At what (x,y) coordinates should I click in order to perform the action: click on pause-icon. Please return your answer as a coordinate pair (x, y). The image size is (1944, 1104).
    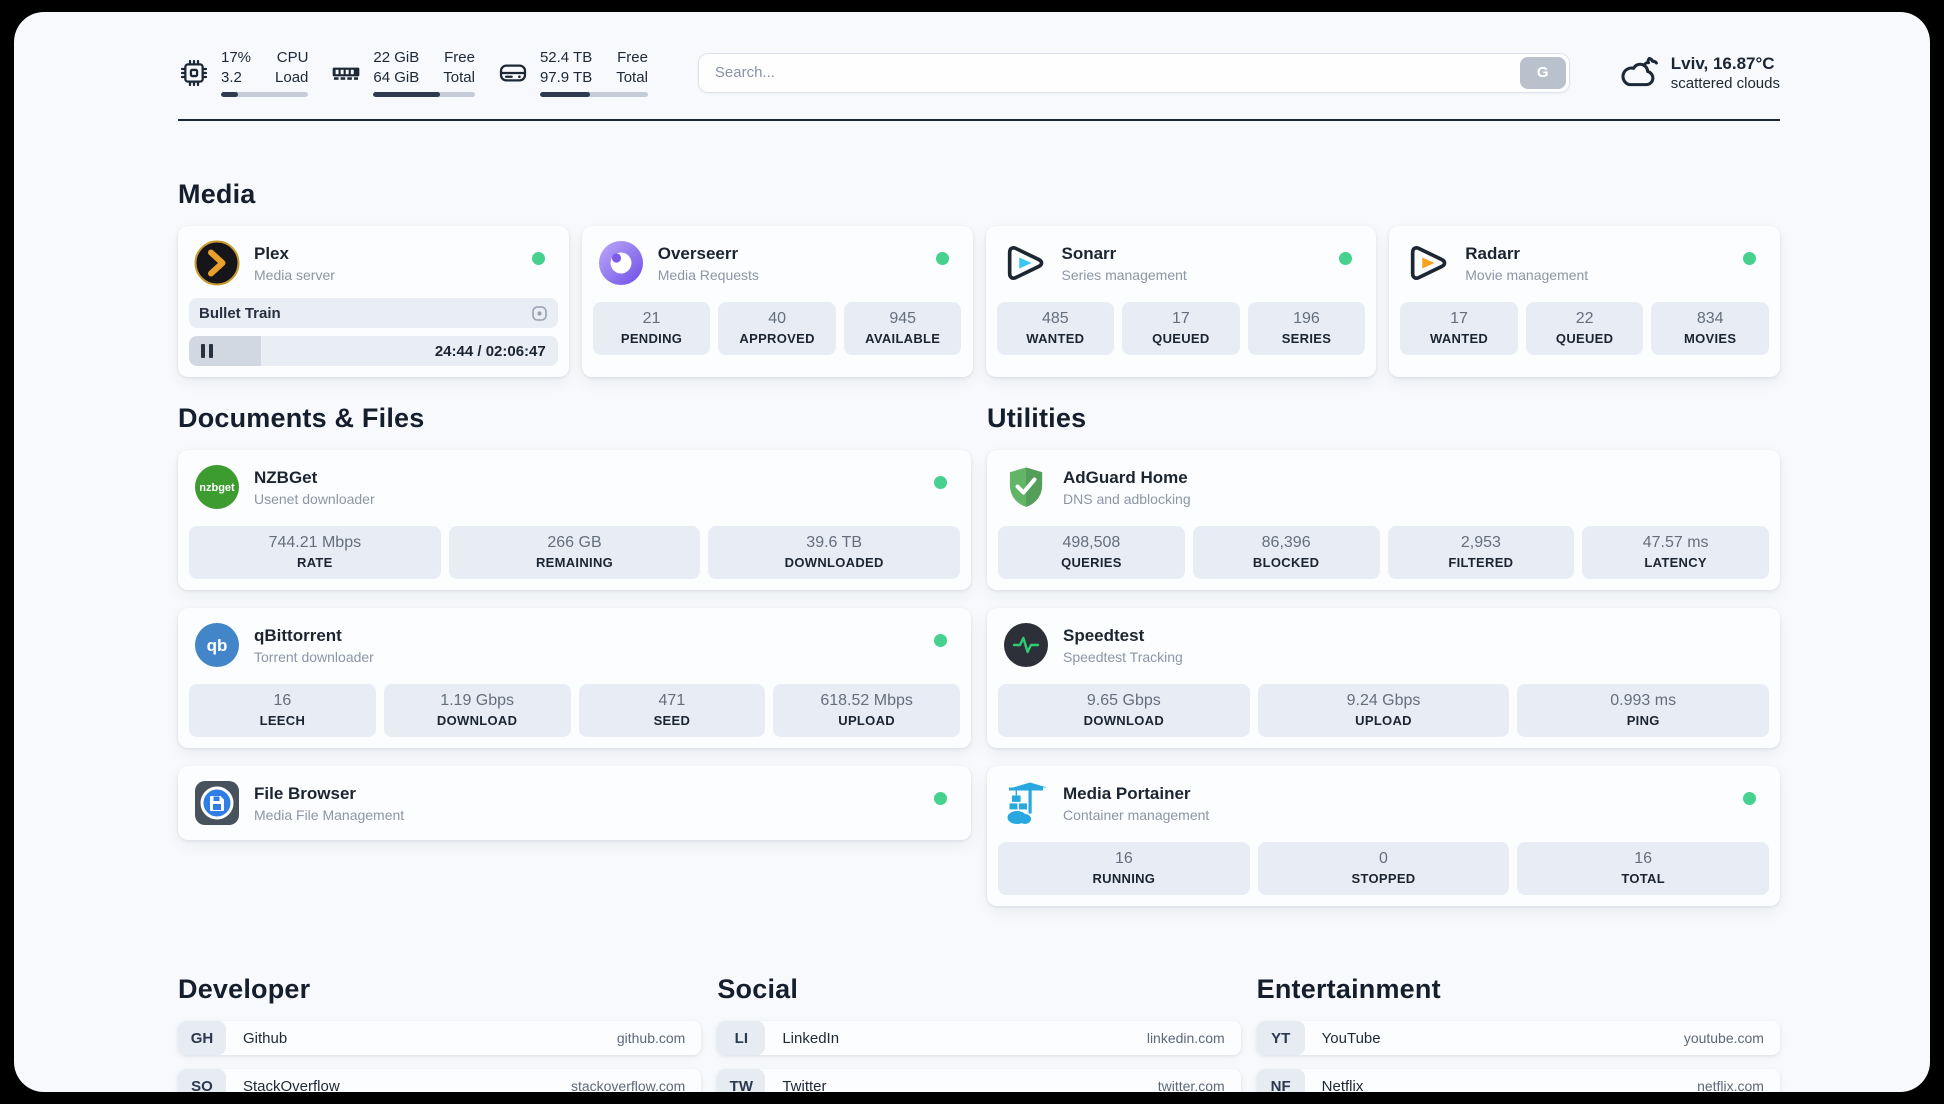
    Looking at the image, I should click on (208, 351).